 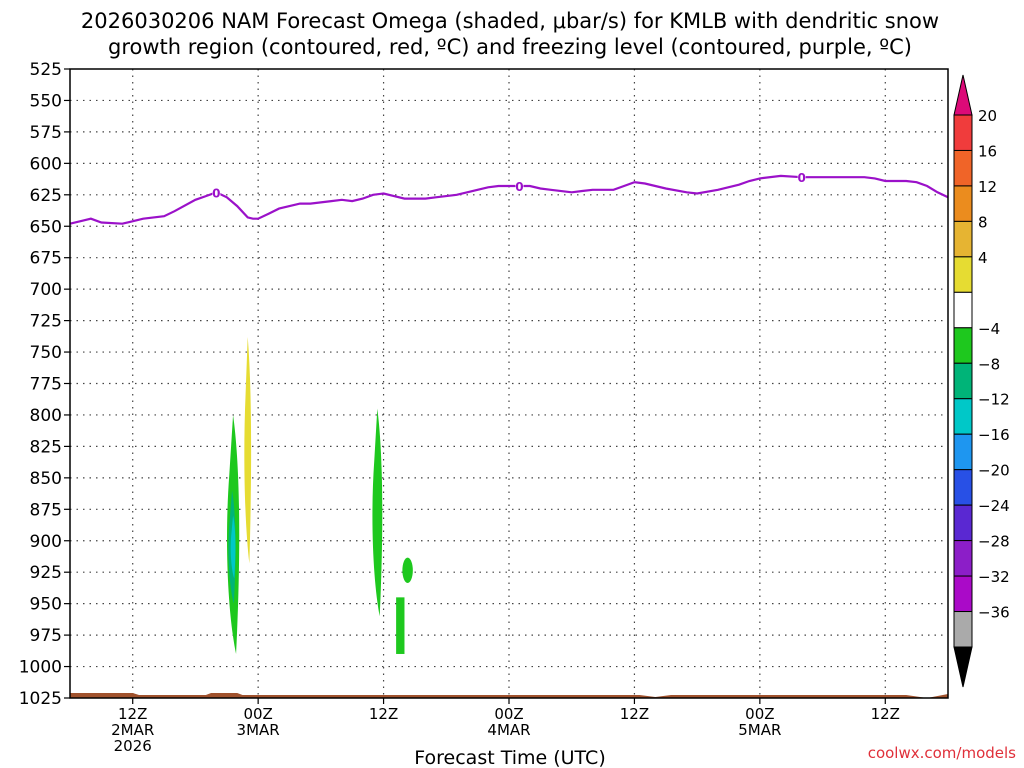 I want to click on x-tick-label: 3MAR, so click(x=258, y=730).